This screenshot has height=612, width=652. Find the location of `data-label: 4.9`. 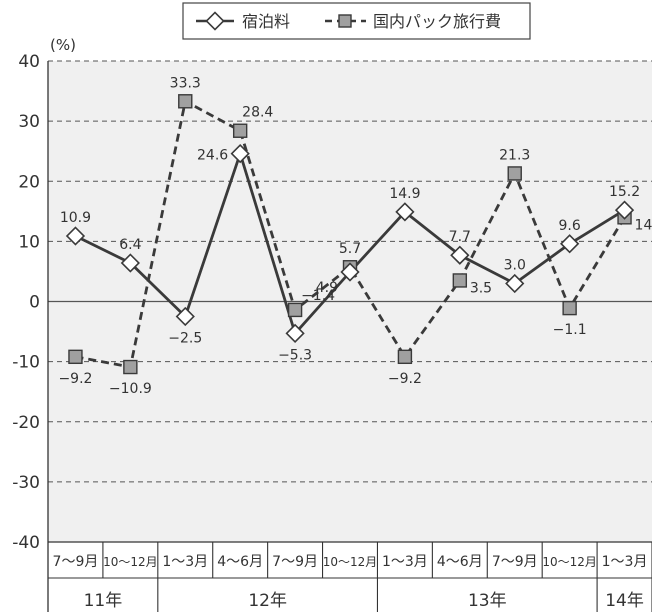

data-label: 4.9 is located at coordinates (327, 288).